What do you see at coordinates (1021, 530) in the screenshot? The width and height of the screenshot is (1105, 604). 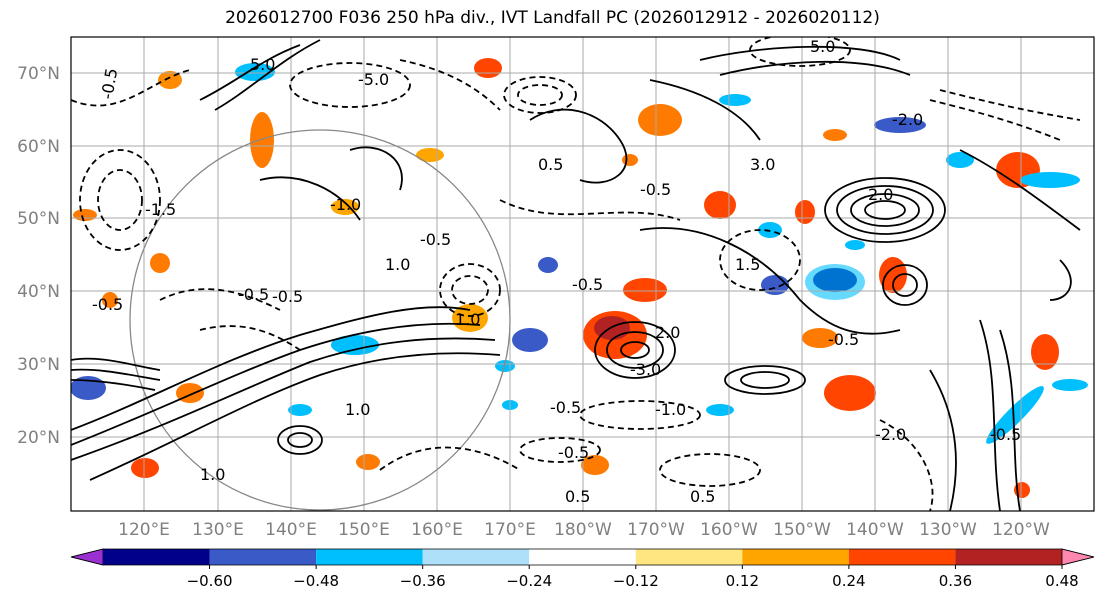 I see `lon-label: 120°W` at bounding box center [1021, 530].